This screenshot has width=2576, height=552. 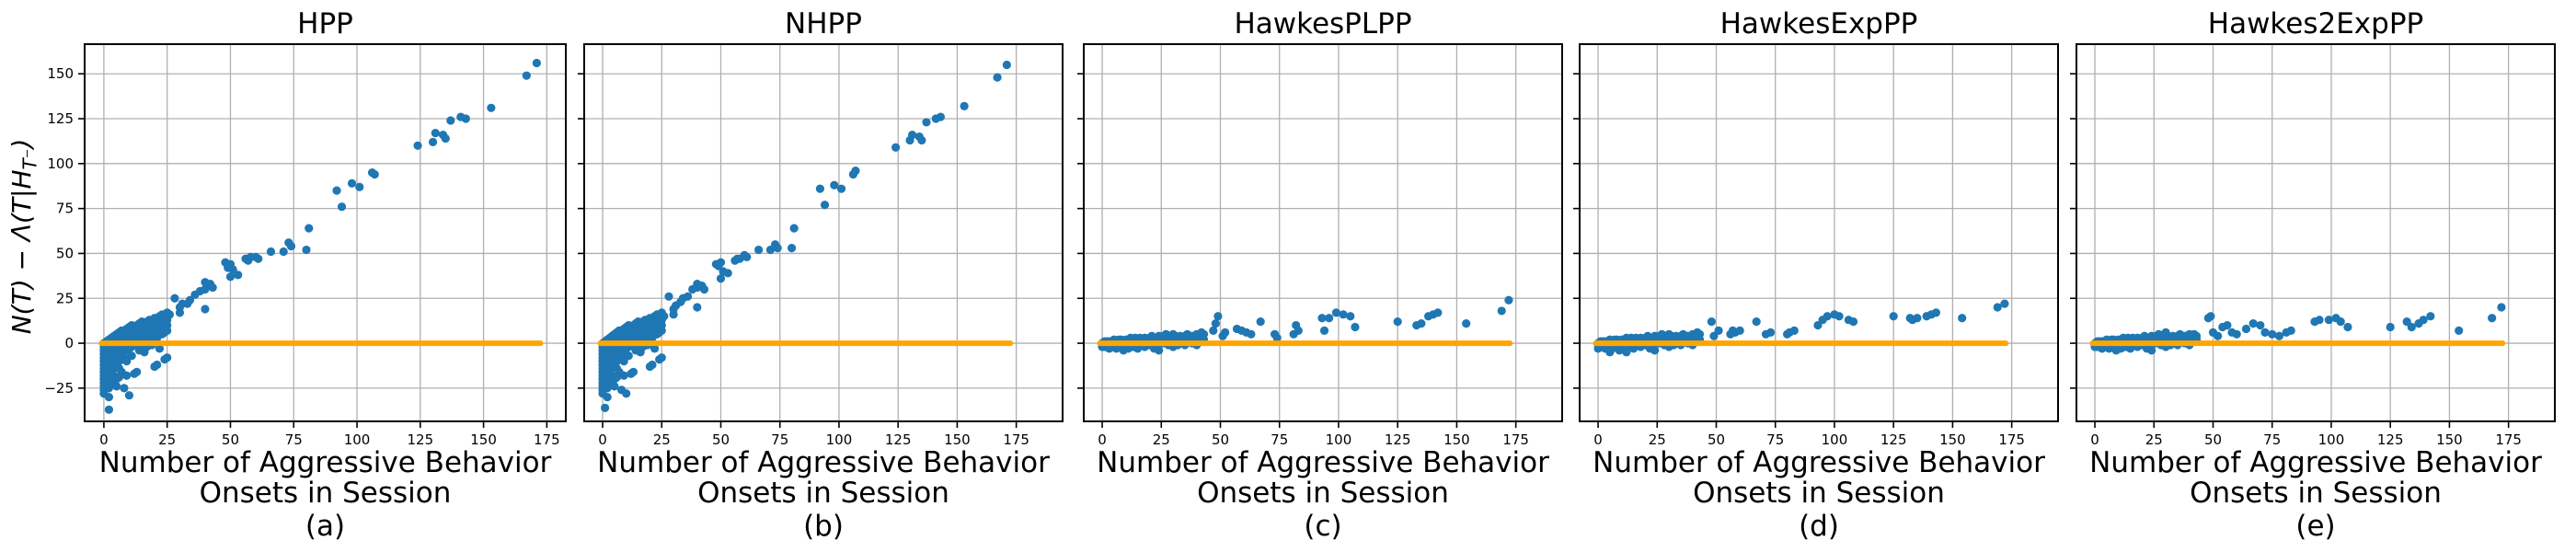 I want to click on panel-title: HawkesExpPP, so click(x=1818, y=23).